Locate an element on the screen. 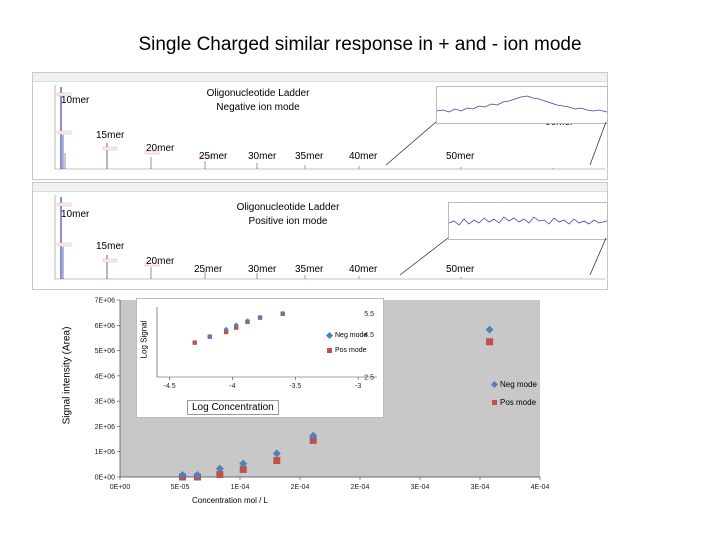 The height and width of the screenshot is (540, 720). negative-zoom-trace is located at coordinates (522, 104).